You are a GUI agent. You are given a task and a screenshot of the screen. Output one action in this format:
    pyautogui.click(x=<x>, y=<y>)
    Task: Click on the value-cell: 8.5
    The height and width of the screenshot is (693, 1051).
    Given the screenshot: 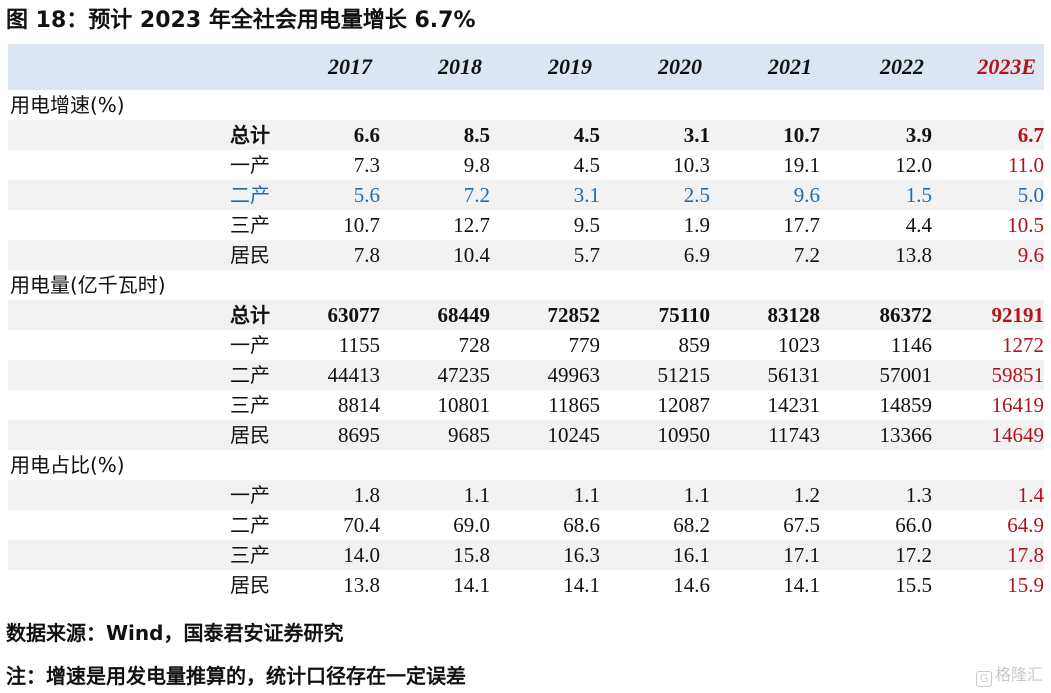 What is the action you would take?
    pyautogui.click(x=435, y=135)
    